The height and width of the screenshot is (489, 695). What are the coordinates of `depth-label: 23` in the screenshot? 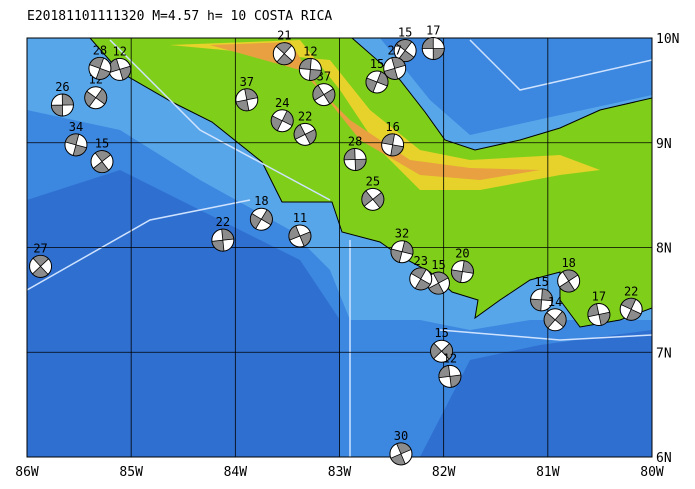 It's located at (421, 261).